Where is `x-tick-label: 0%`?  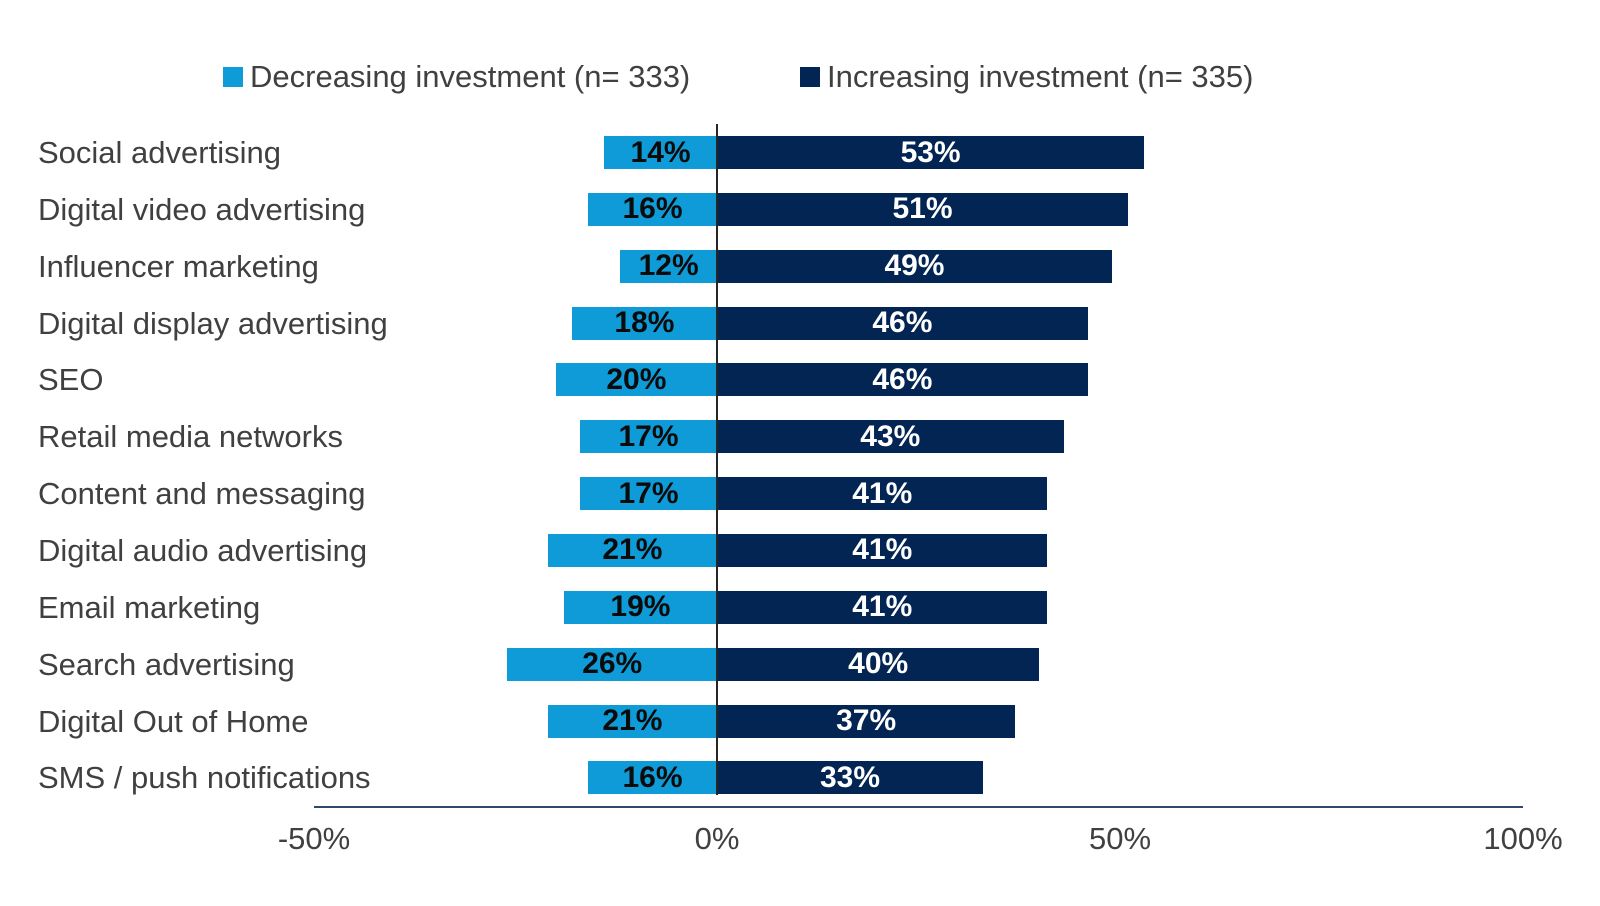 x-tick-label: 0% is located at coordinates (717, 838).